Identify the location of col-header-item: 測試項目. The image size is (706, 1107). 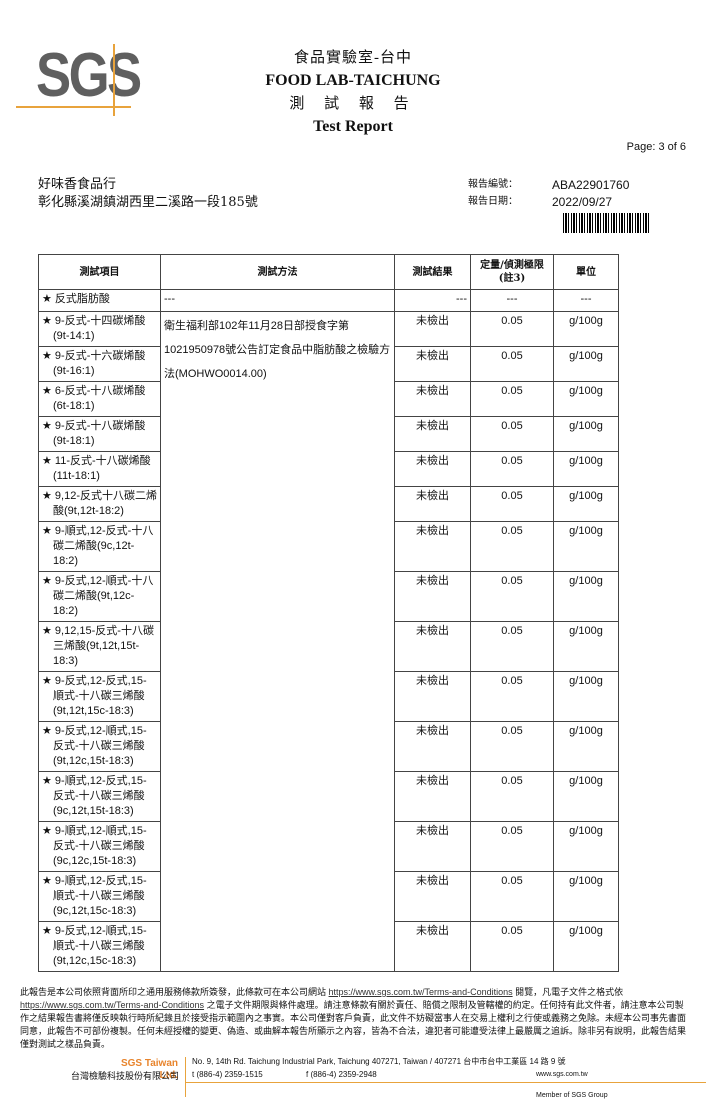
(99, 272).